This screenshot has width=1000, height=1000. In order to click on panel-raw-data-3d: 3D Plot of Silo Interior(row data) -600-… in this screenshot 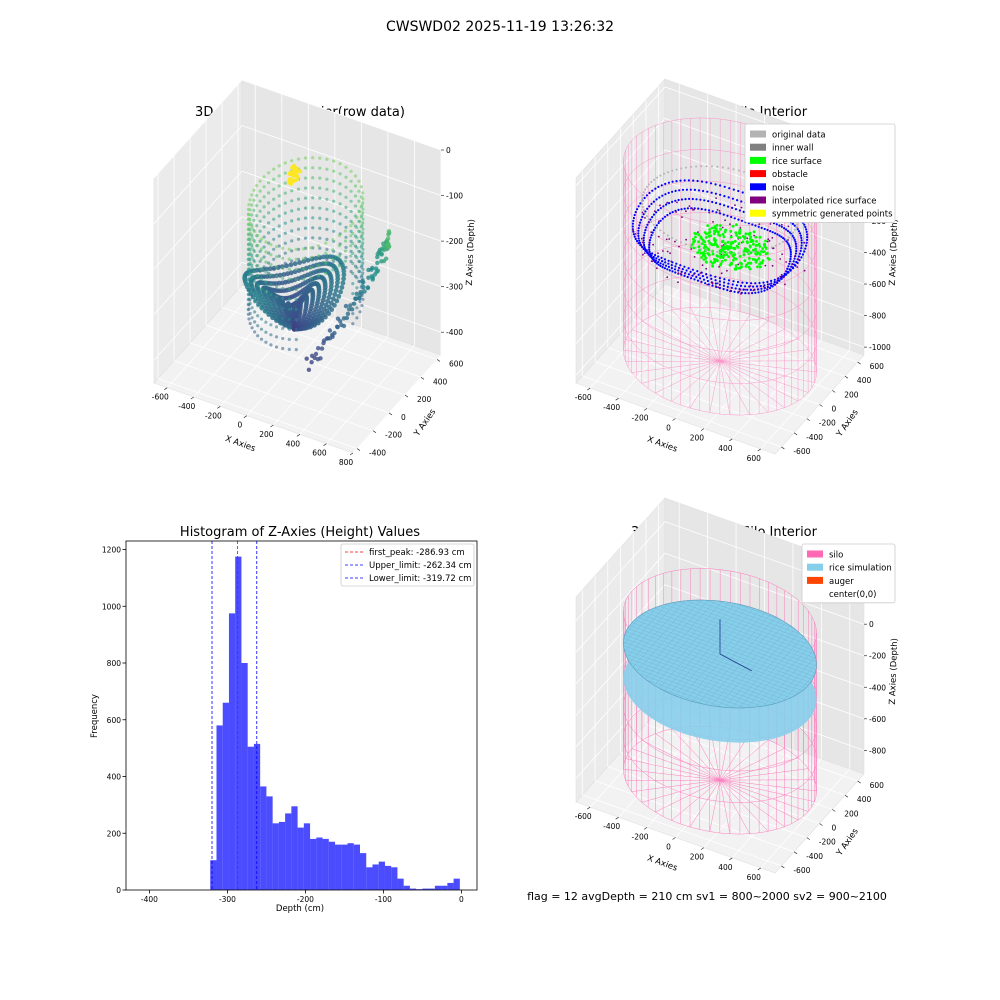, I will do `click(314, 273)`.